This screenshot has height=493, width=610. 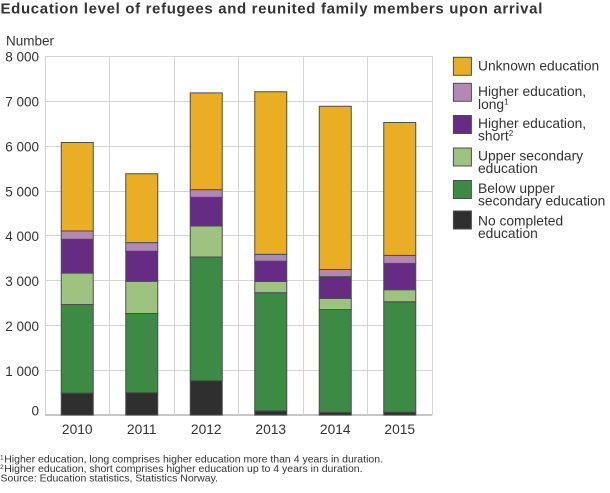 I want to click on svg-text: 3 000, so click(x=22, y=281).